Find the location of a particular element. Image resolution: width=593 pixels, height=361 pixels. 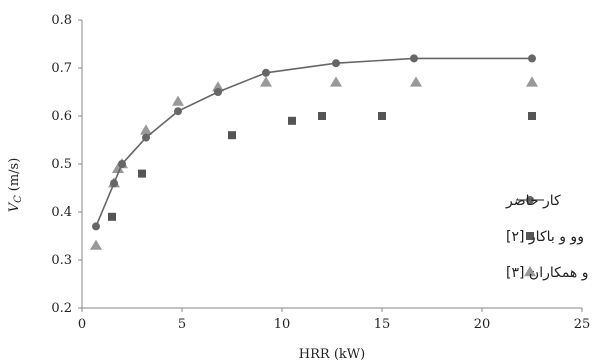

svg-text:VC(m/s): VC (m/s) is located at coordinates (15, 185).